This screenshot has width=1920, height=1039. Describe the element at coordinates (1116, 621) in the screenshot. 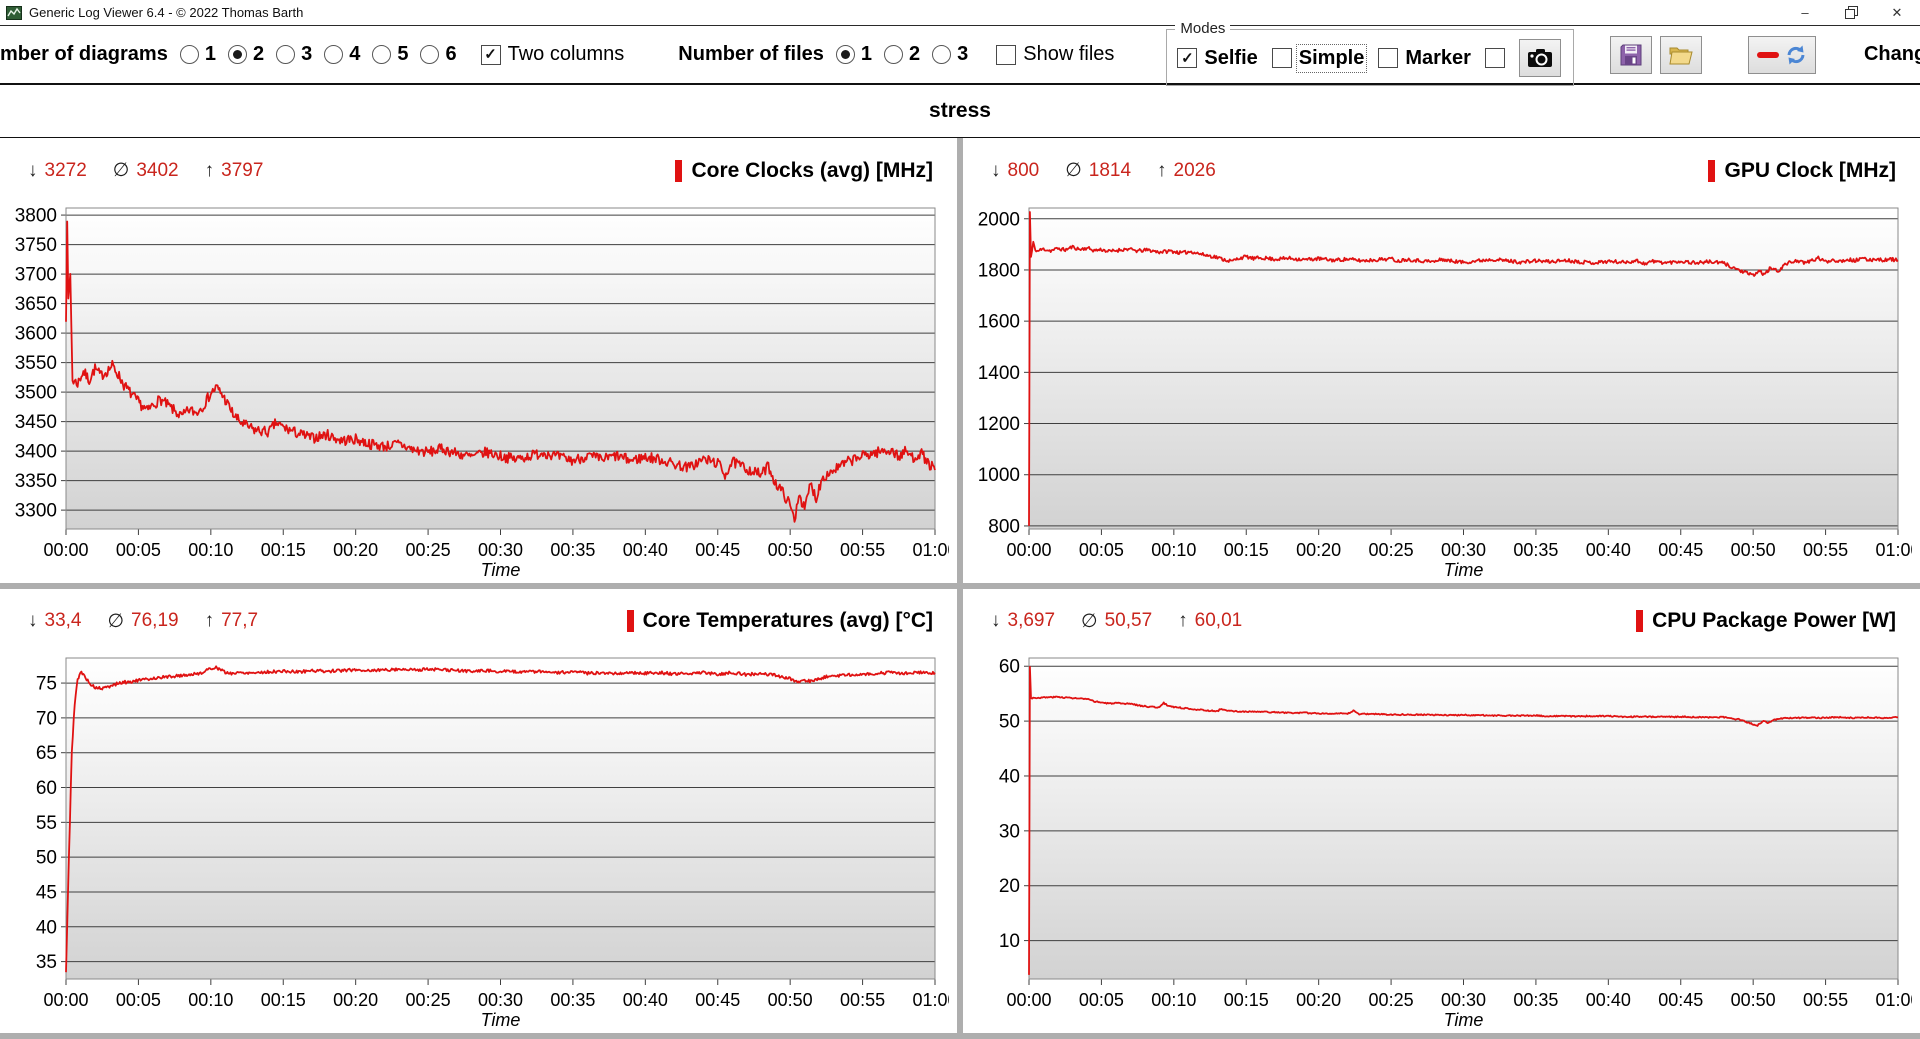

I see `chart-stats: ↓ 3,697 ∅ 50,57 ↑ 60,01` at that location.